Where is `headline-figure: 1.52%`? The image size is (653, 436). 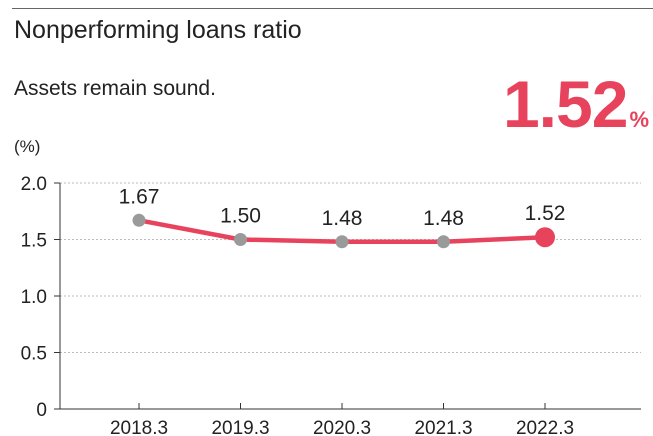
headline-figure: 1.52% is located at coordinates (576, 104).